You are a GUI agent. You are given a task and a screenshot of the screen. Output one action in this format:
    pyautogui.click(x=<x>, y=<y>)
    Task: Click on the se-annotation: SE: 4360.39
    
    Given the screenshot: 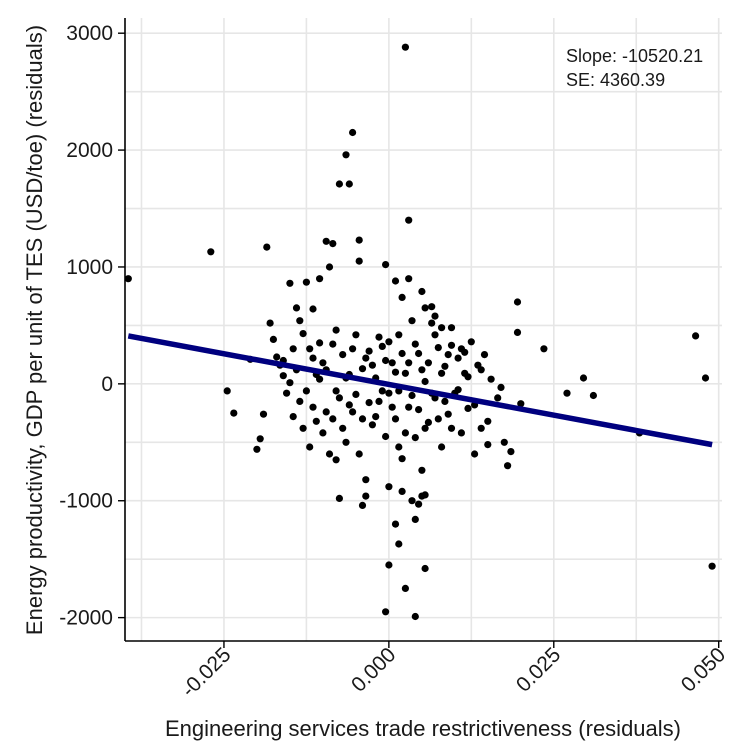 What is the action you would take?
    pyautogui.click(x=615, y=80)
    